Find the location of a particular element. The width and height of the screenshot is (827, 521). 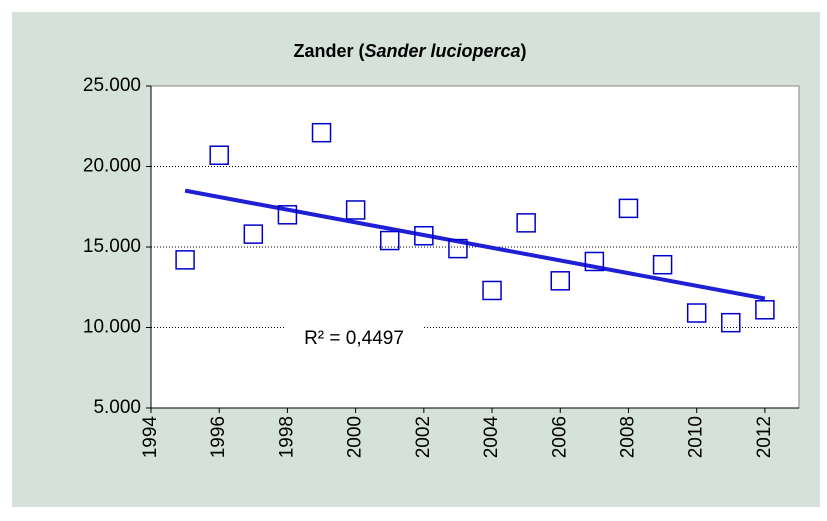

x-tick-label: 1994 is located at coordinates (150, 437).